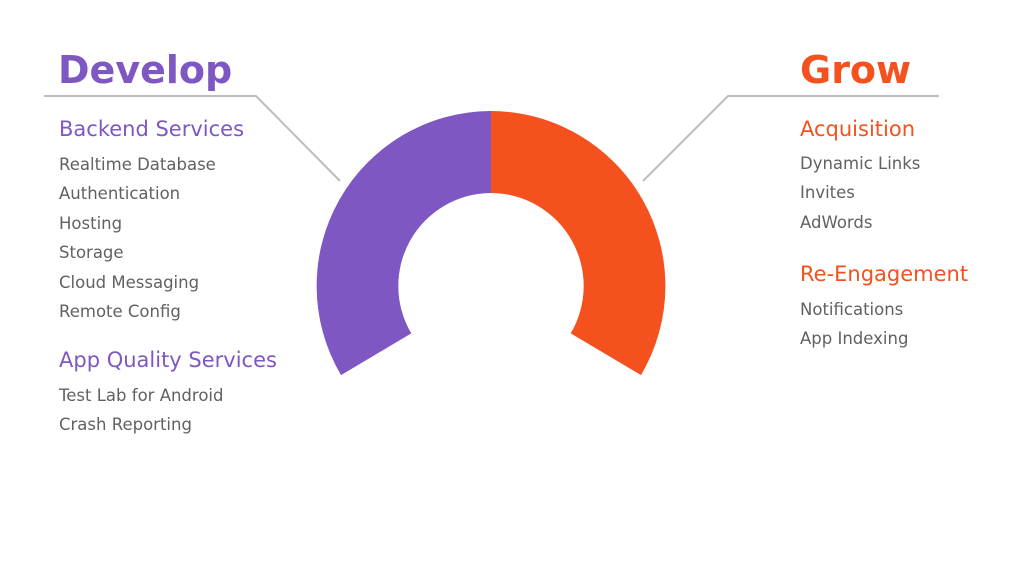 This screenshot has width=1024, height=576. Describe the element at coordinates (790, 138) in the screenshot. I see `grow-connector-line` at that location.